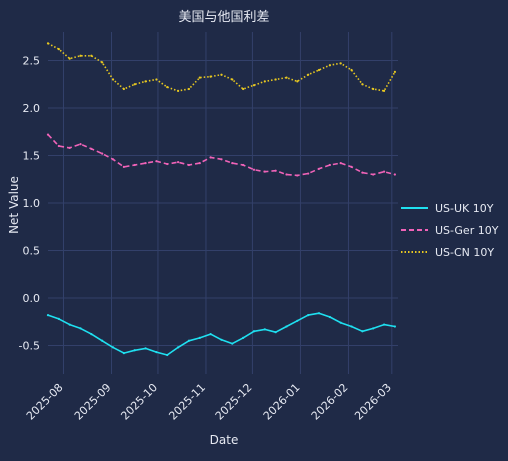 This screenshot has height=461, width=508. I want to click on legend: US-UK 10Y US-Ger 10Y US-CN 10Y, so click(450, 230).